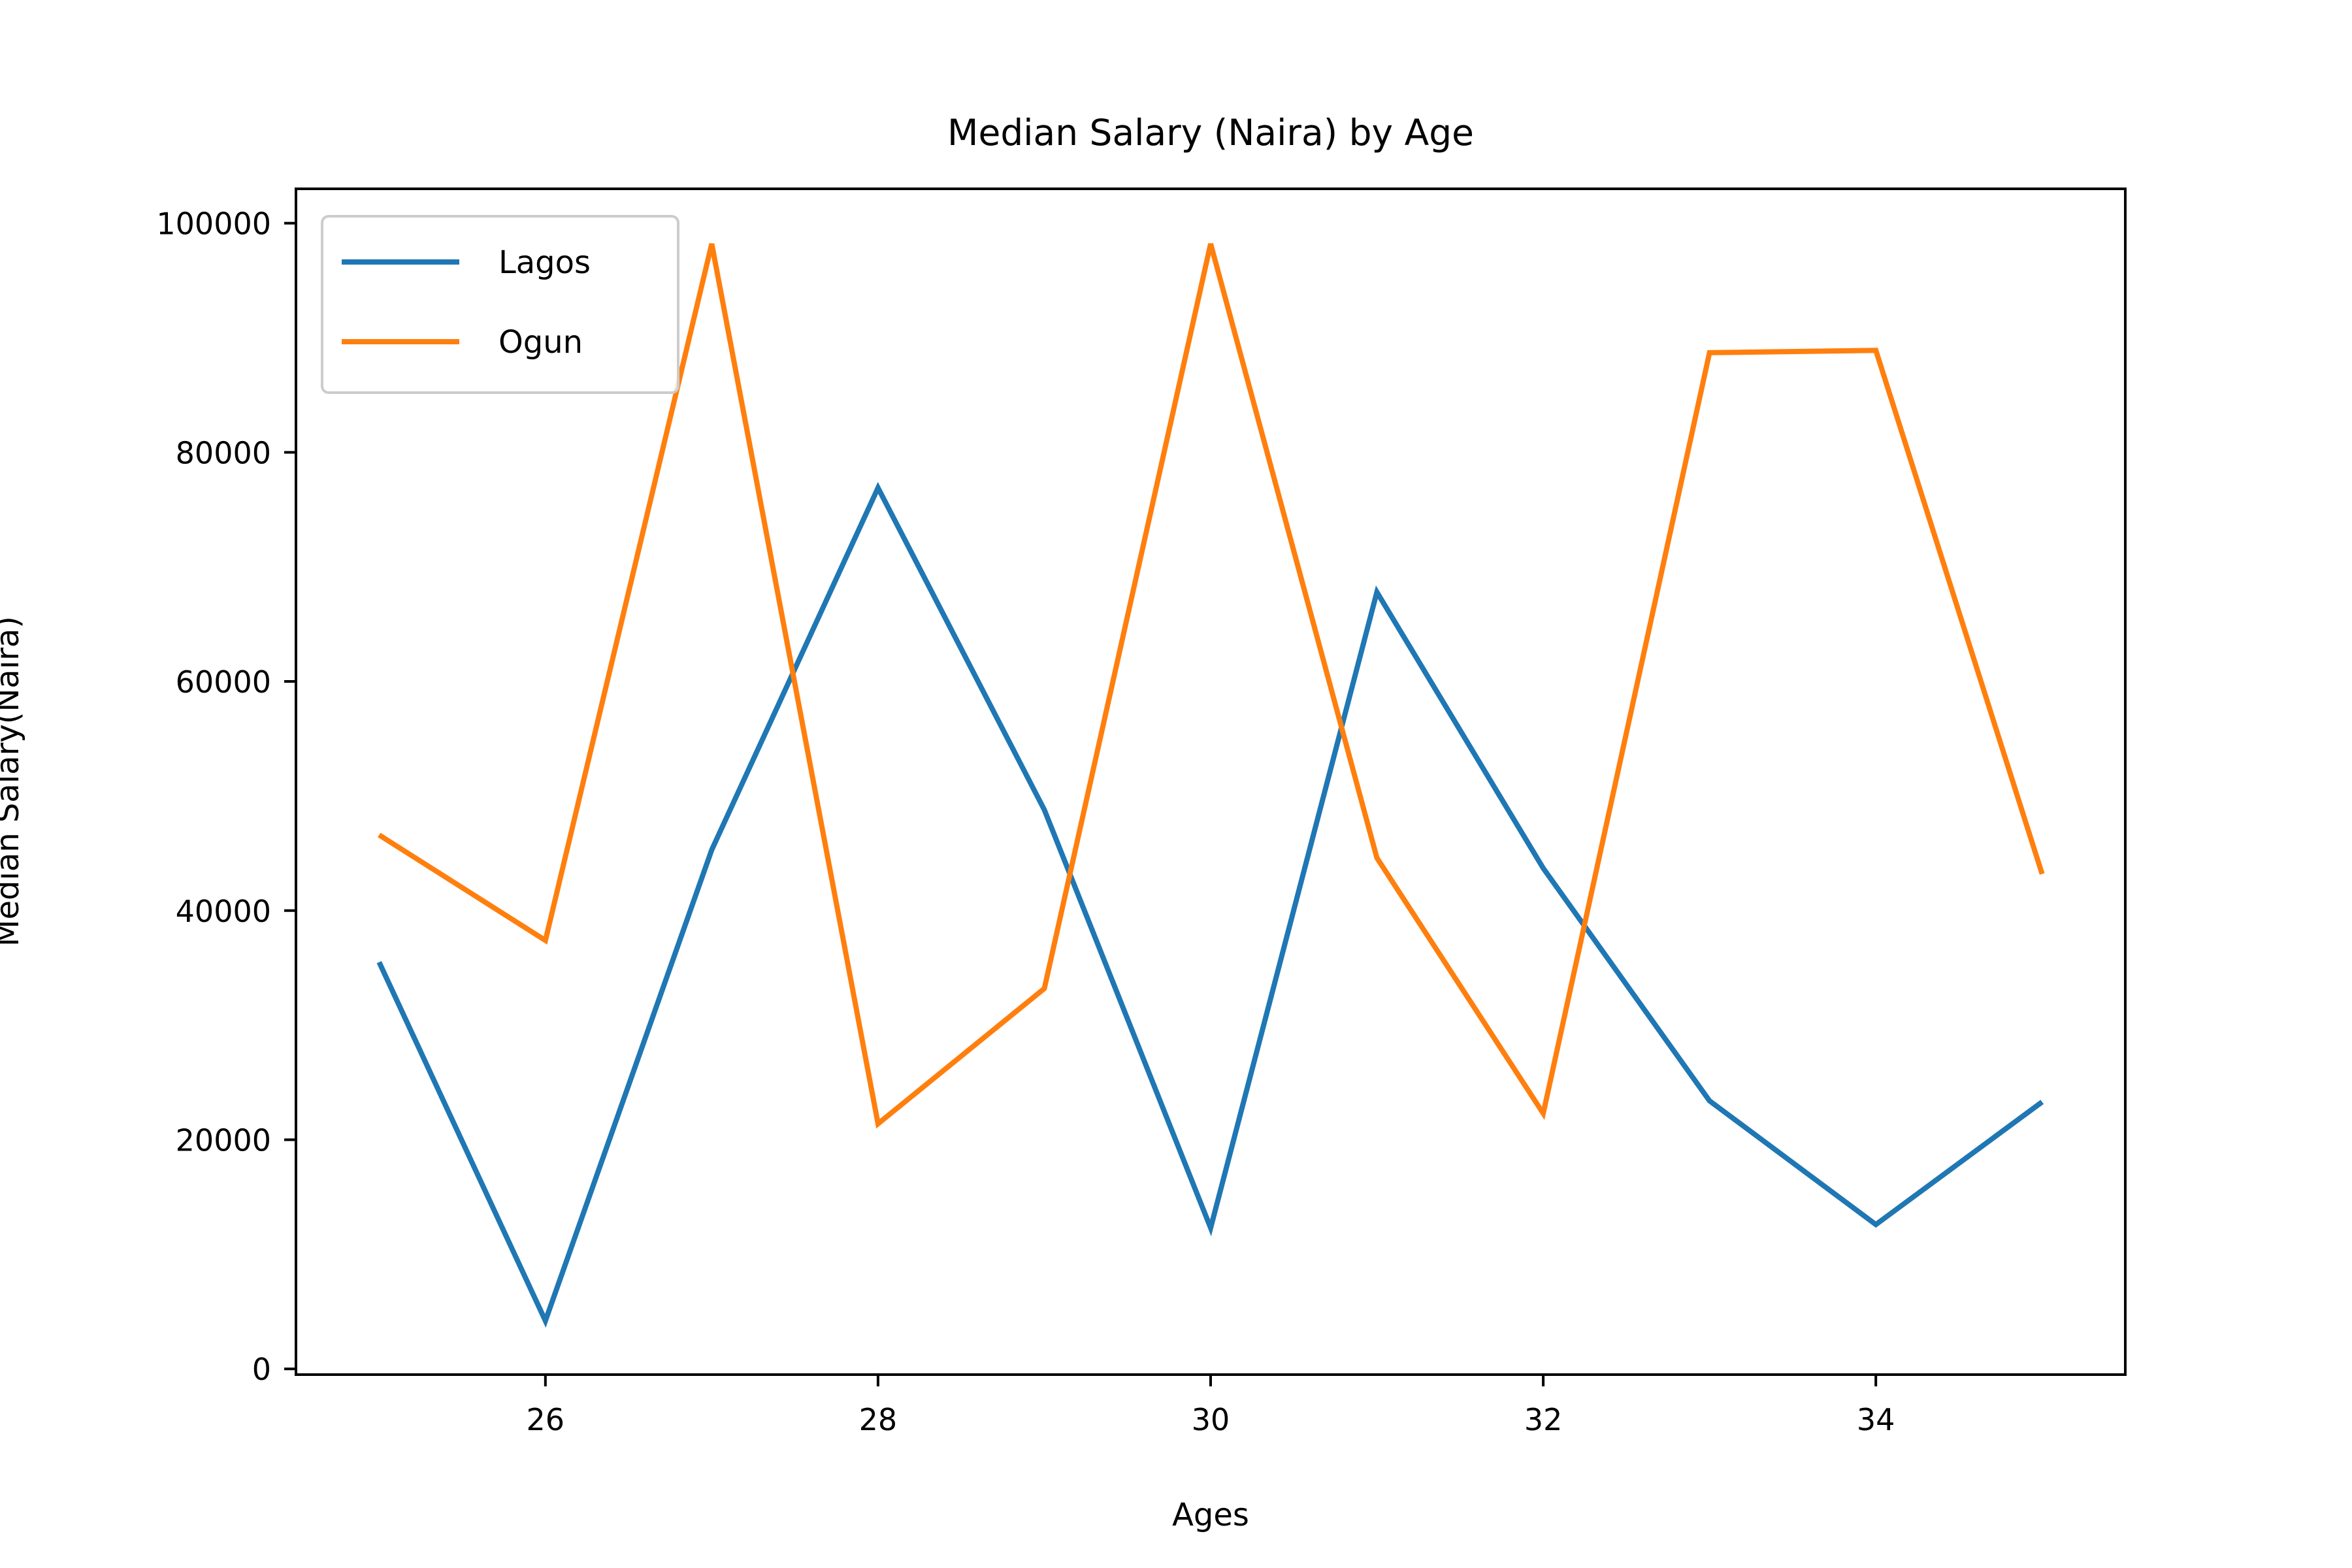 This screenshot has height=1568, width=2352. I want to click on chart-title: Median Salary (Naira) by Age, so click(1210, 133).